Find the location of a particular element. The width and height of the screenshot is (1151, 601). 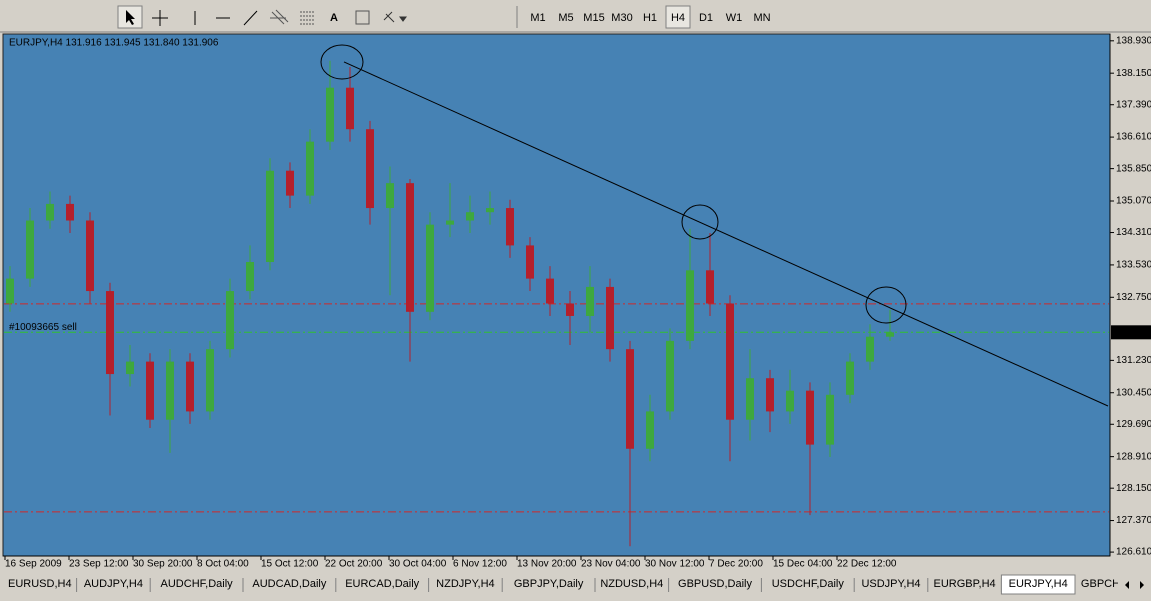

order-label: #10093665 sell is located at coordinates (43, 327).